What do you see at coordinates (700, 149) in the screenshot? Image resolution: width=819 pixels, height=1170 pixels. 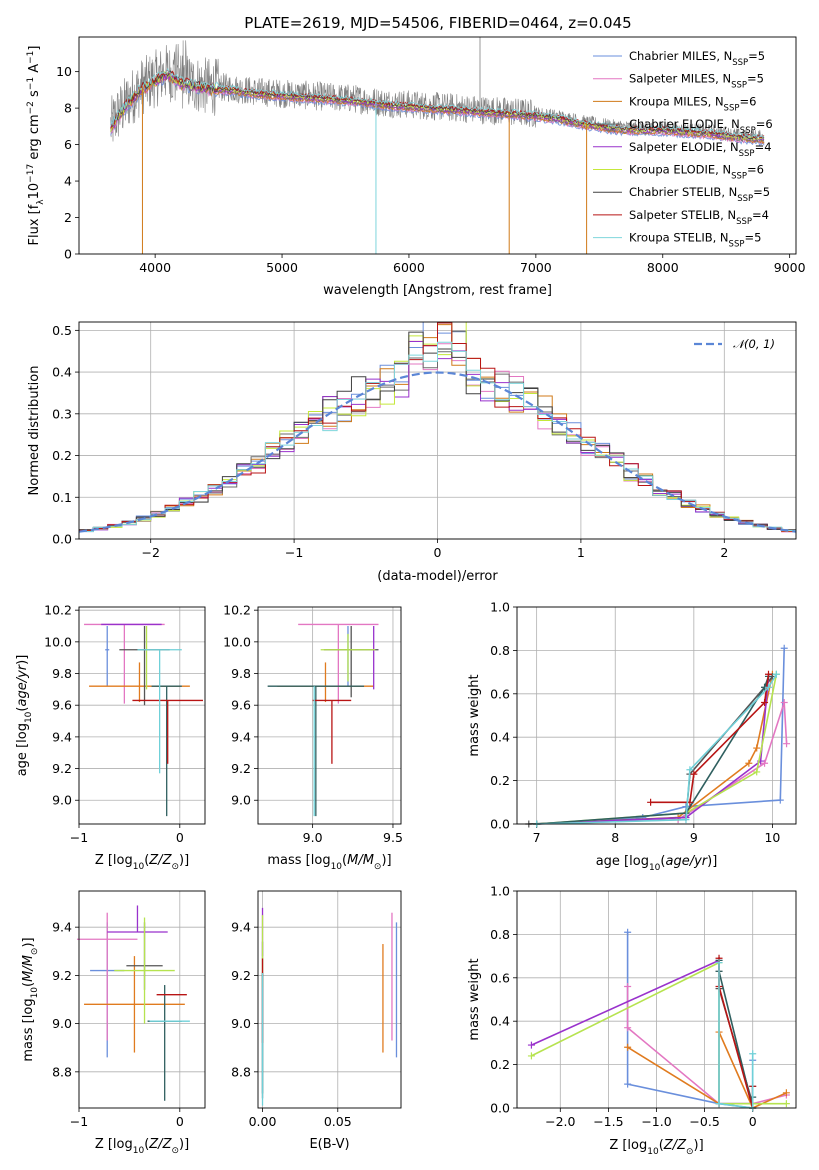 I see `legend-entry: Salpeter ELODIE, NSSP=4` at bounding box center [700, 149].